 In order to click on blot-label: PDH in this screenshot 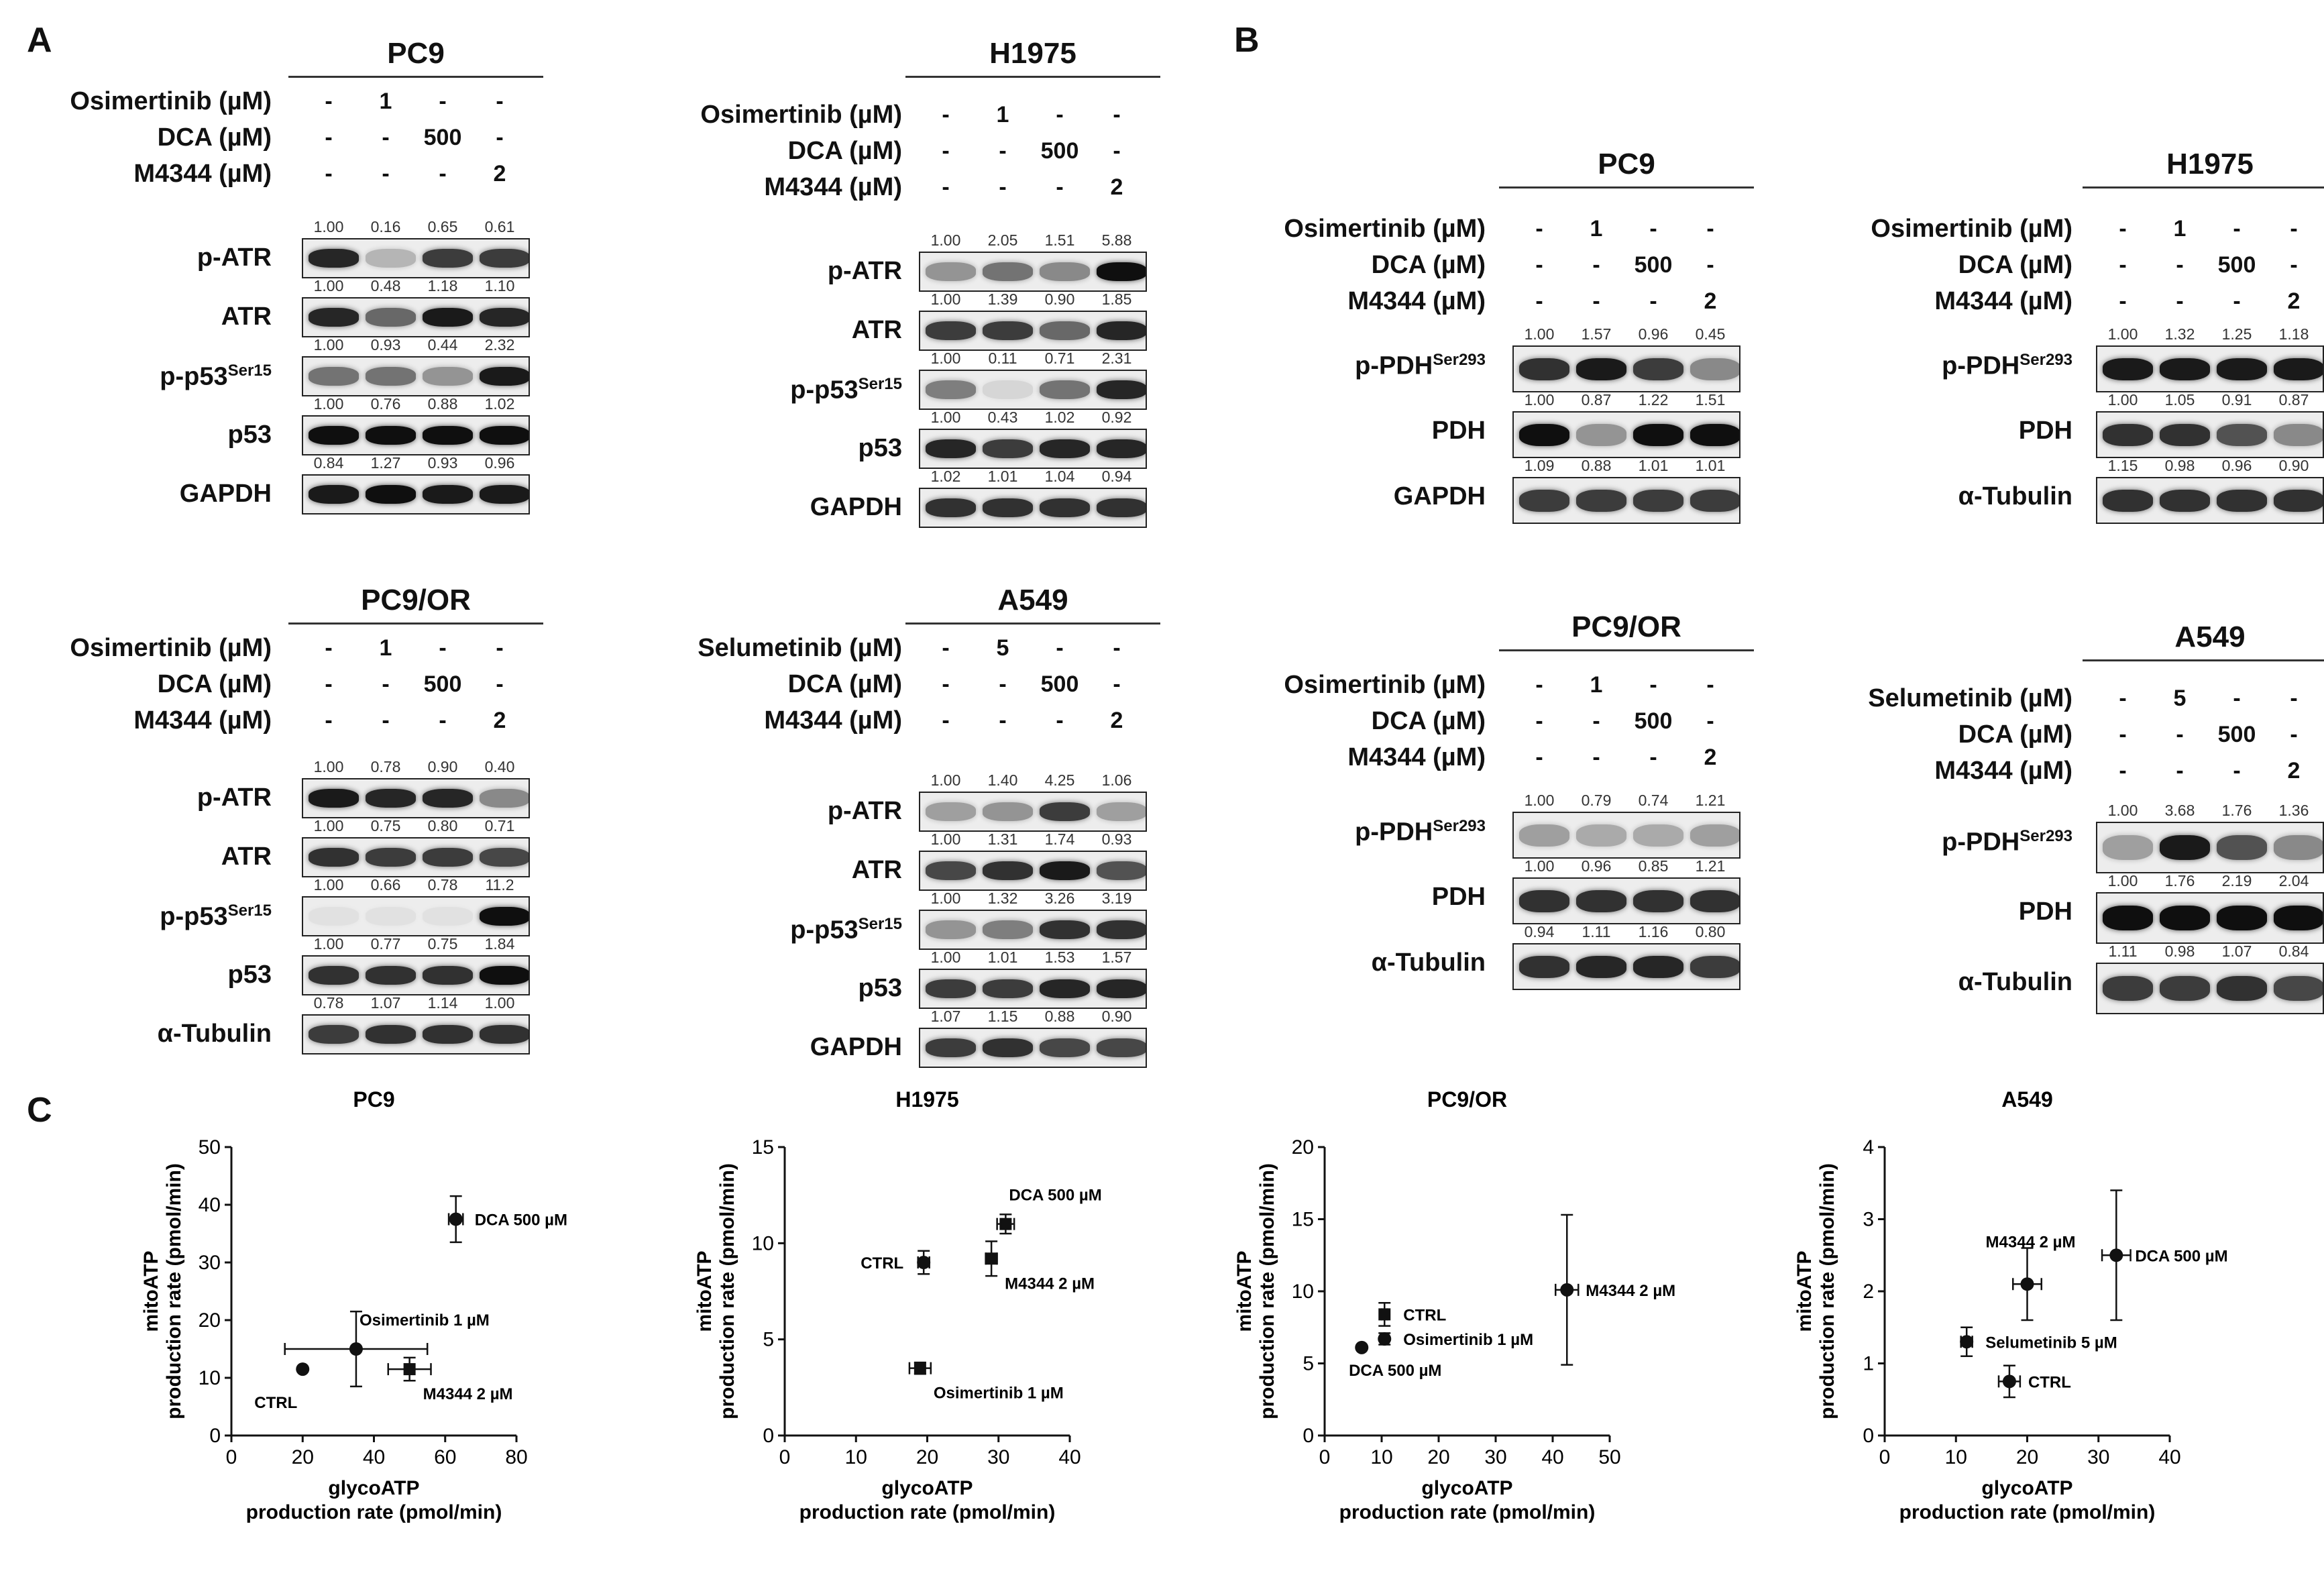, I will do `click(1458, 897)`.